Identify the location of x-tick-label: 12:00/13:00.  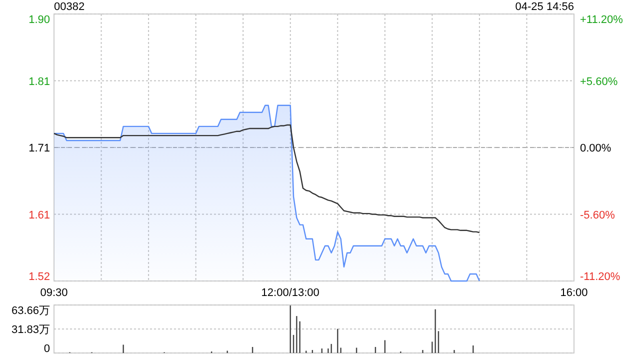
(290, 293).